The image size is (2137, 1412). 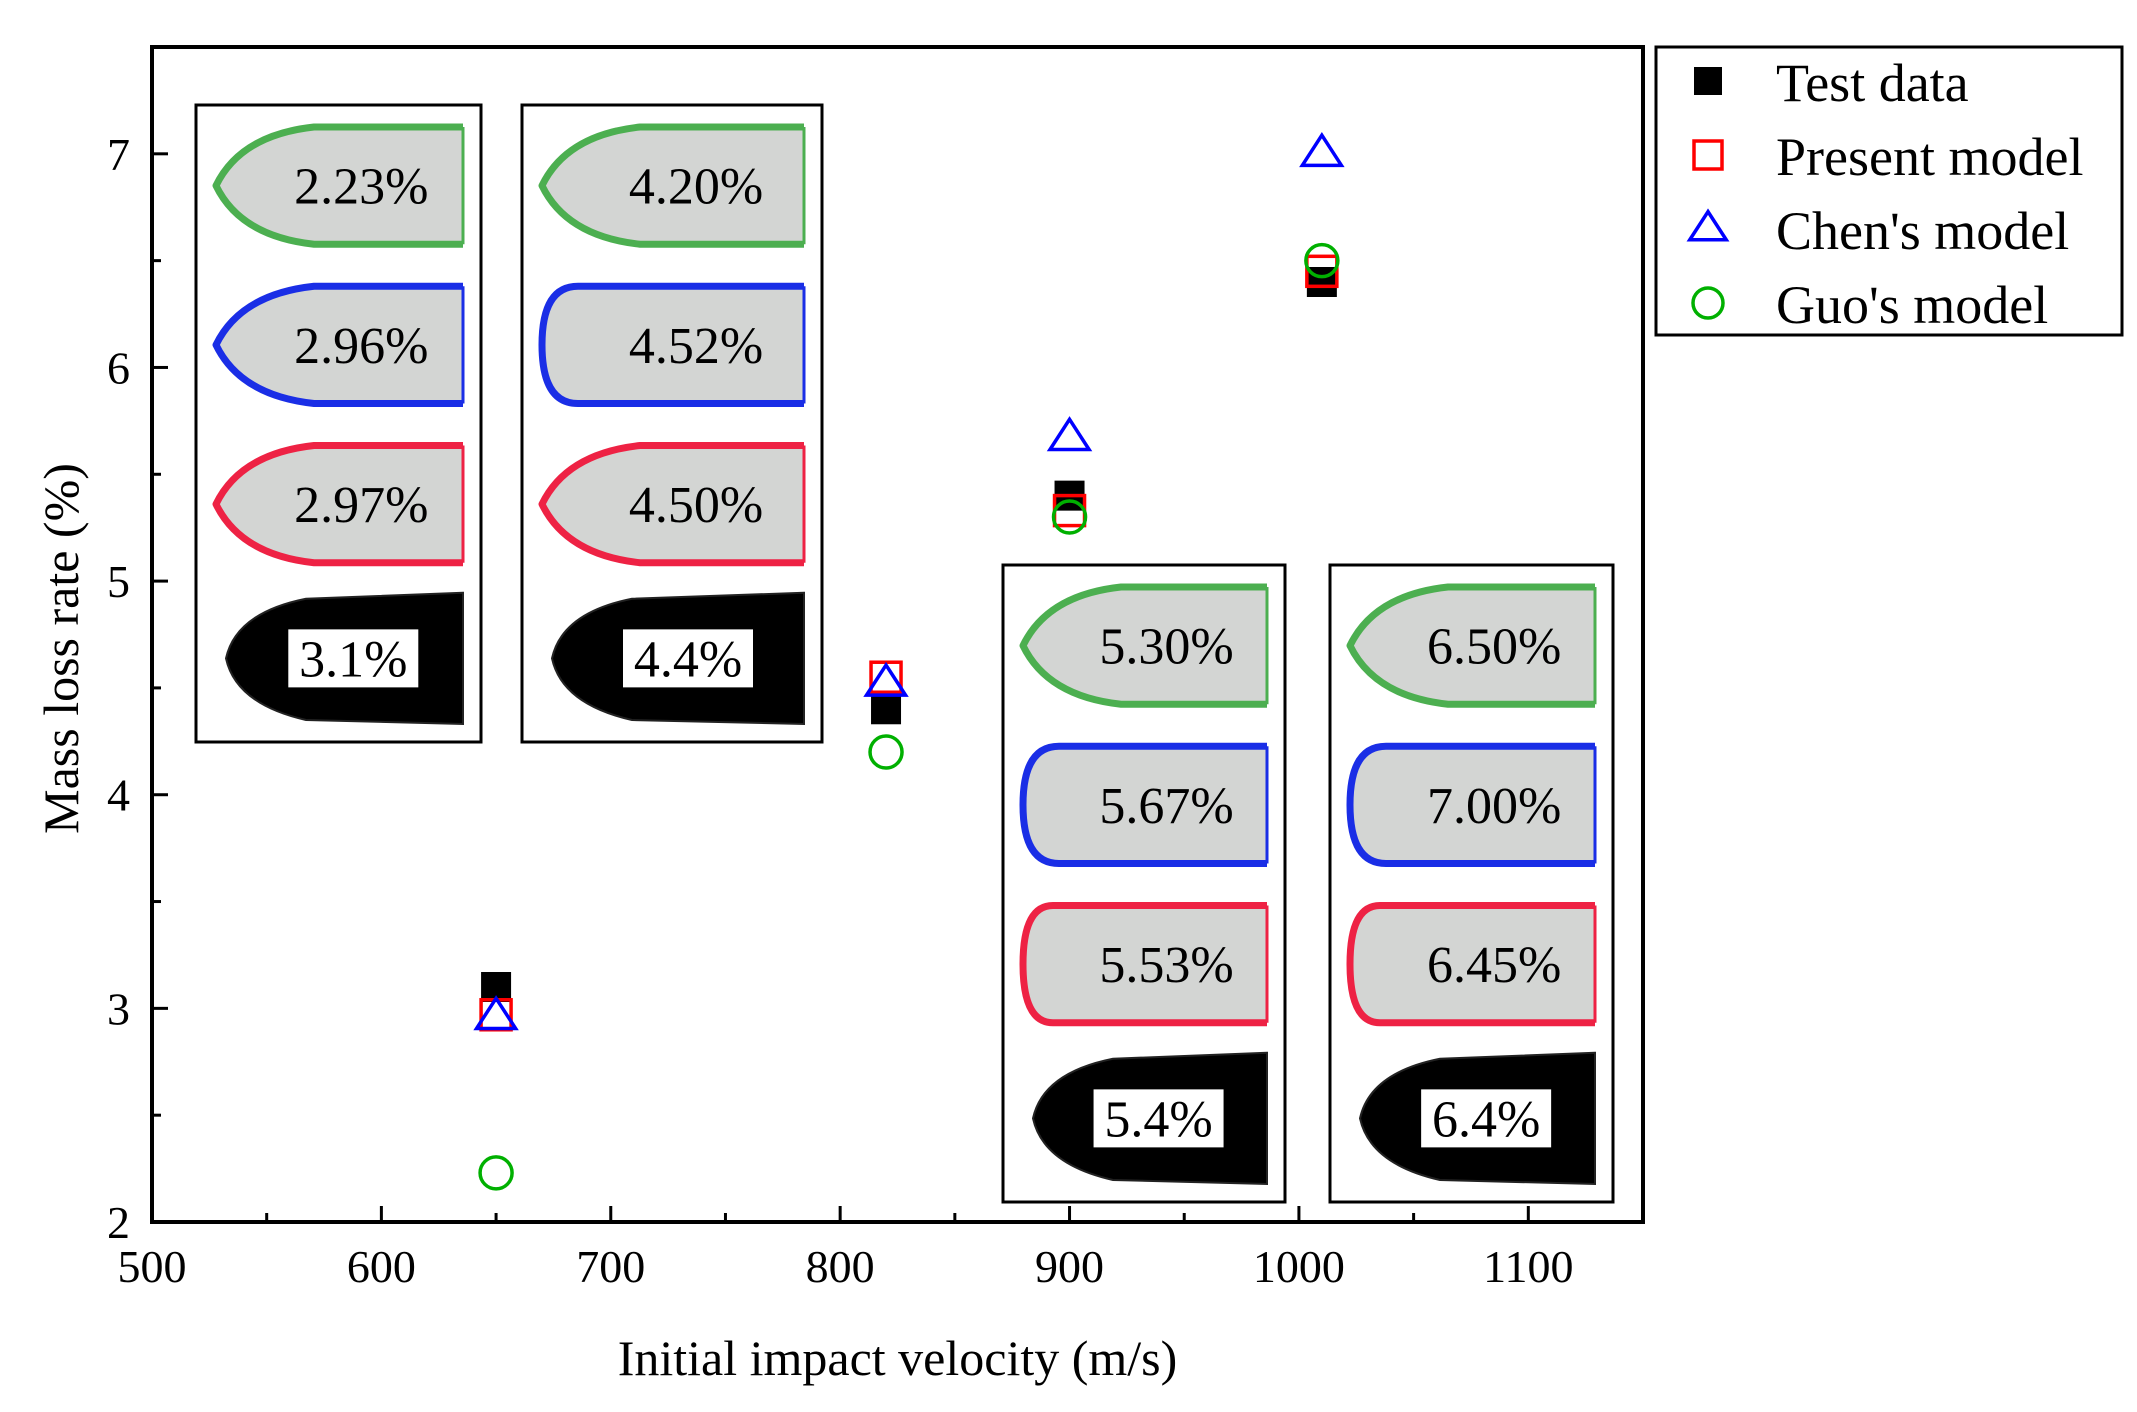 I want to click on inset-panel-2: 4.20% 4.52% 4.50% 4.4%, so click(x=672, y=423).